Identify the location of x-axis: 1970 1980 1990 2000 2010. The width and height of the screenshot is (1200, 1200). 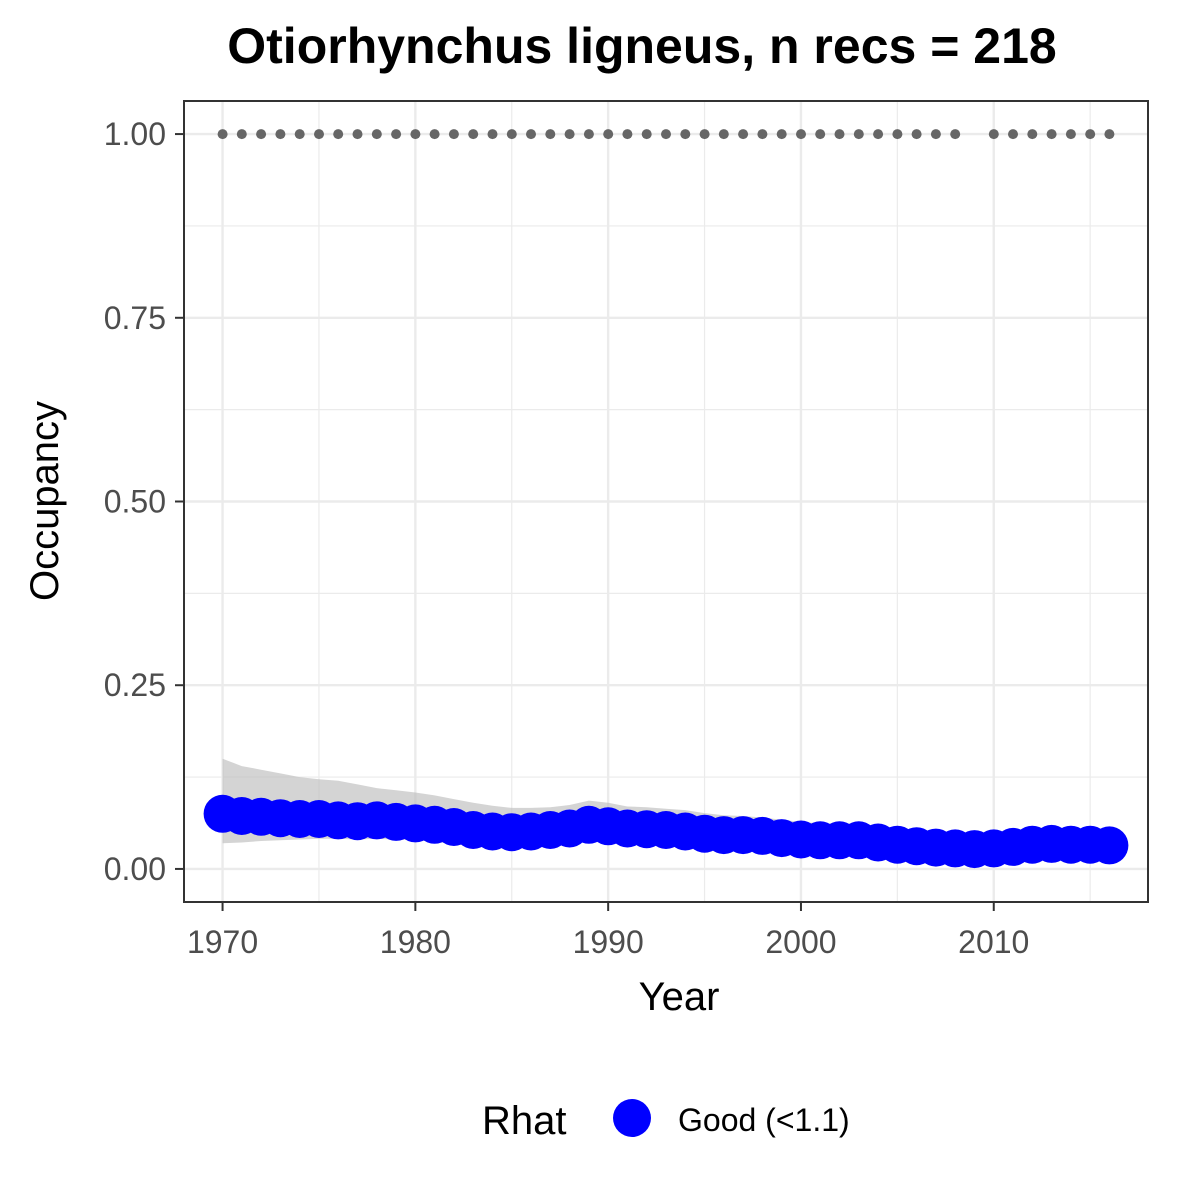
(608, 931).